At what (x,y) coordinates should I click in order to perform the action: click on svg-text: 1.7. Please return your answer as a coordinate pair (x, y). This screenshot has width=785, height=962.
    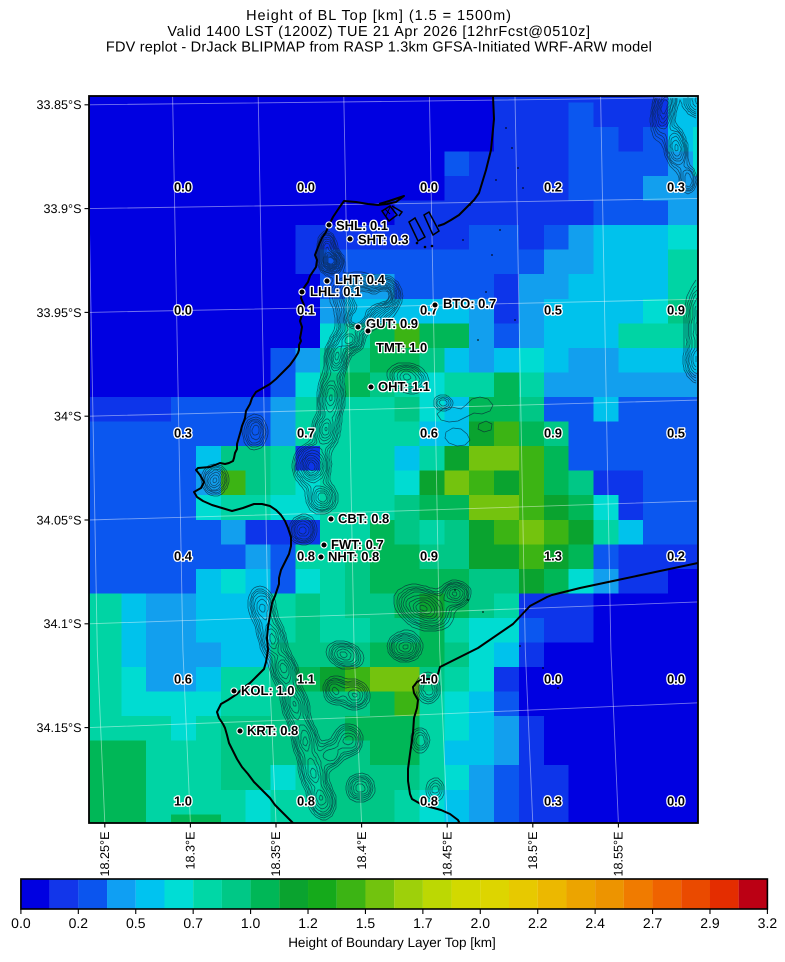
    Looking at the image, I should click on (423, 923).